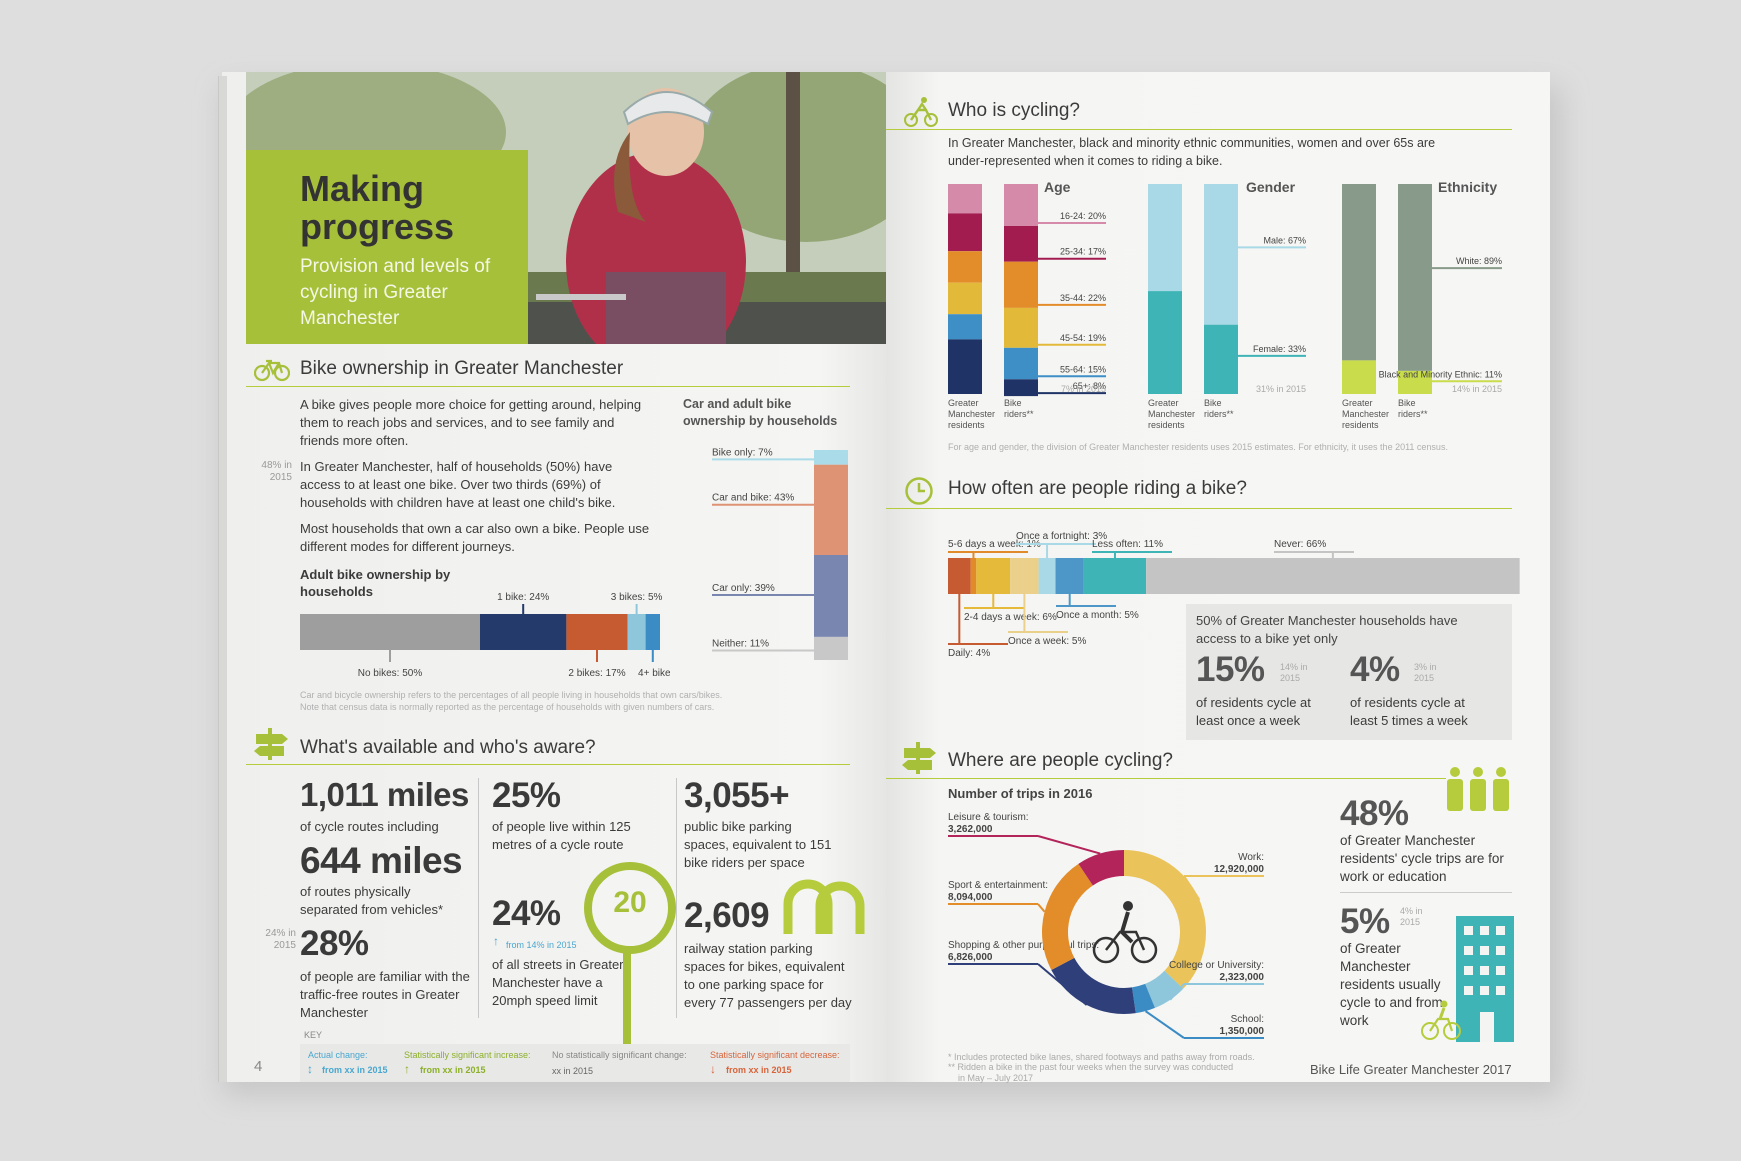 The image size is (1741, 1161). What do you see at coordinates (824, 907) in the screenshot?
I see `bike-stand-icon` at bounding box center [824, 907].